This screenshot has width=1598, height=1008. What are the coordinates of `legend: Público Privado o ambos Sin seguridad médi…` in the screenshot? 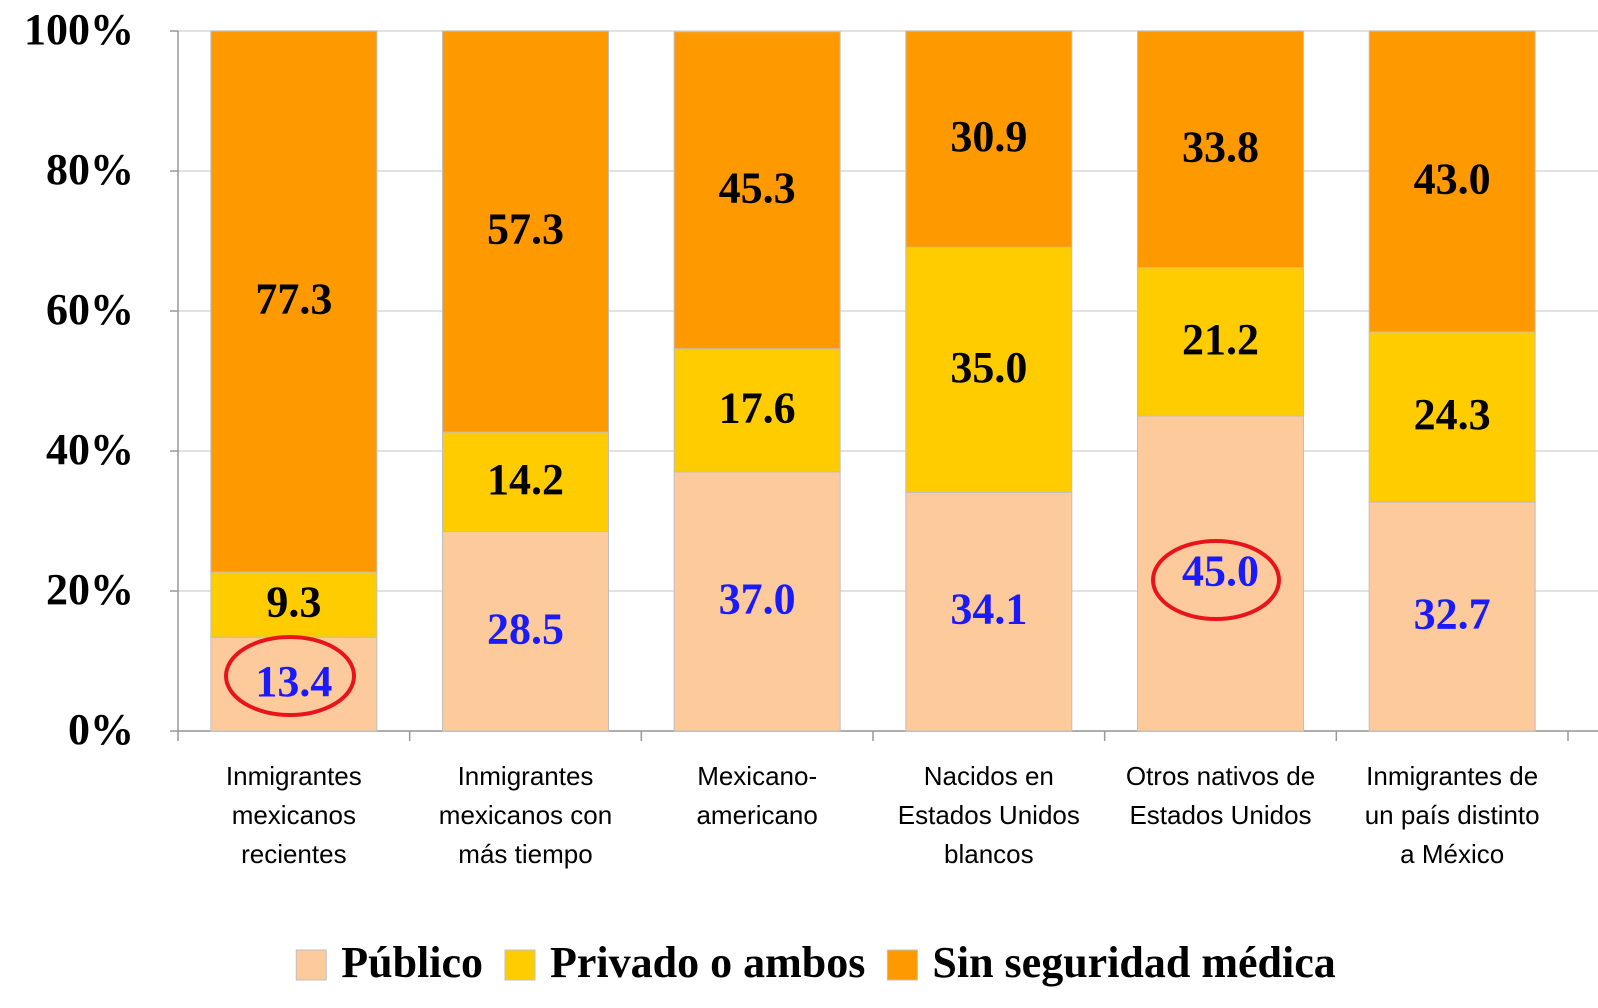 It's located at (815, 962).